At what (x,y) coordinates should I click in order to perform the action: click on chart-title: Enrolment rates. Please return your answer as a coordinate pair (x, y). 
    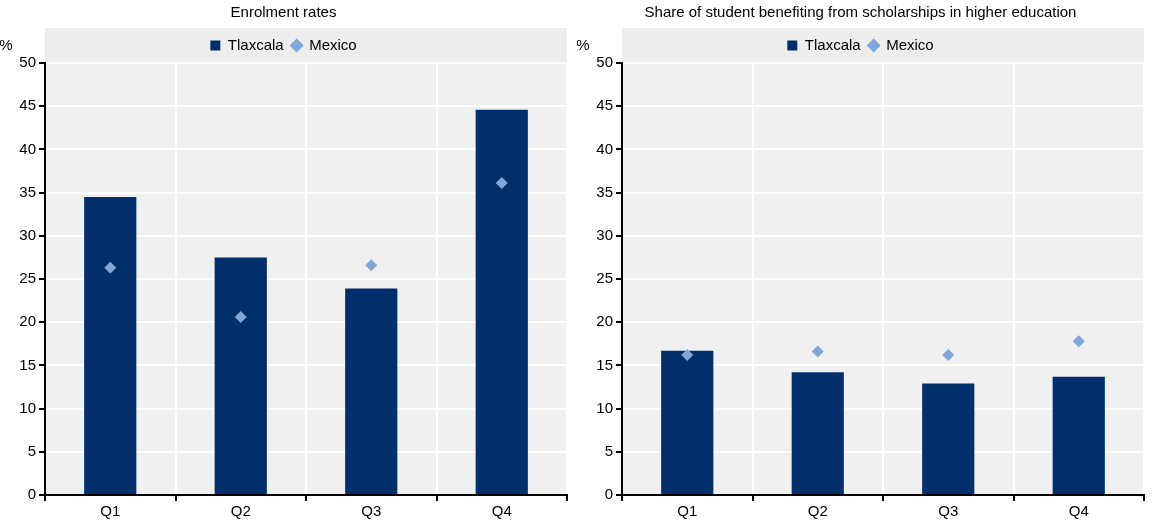
    Looking at the image, I should click on (283, 12).